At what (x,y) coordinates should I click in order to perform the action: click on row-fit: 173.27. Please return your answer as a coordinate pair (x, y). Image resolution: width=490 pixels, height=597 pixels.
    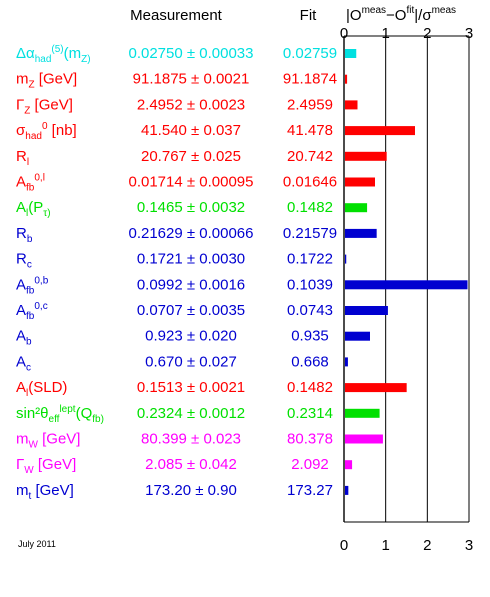
    Looking at the image, I should click on (310, 490).